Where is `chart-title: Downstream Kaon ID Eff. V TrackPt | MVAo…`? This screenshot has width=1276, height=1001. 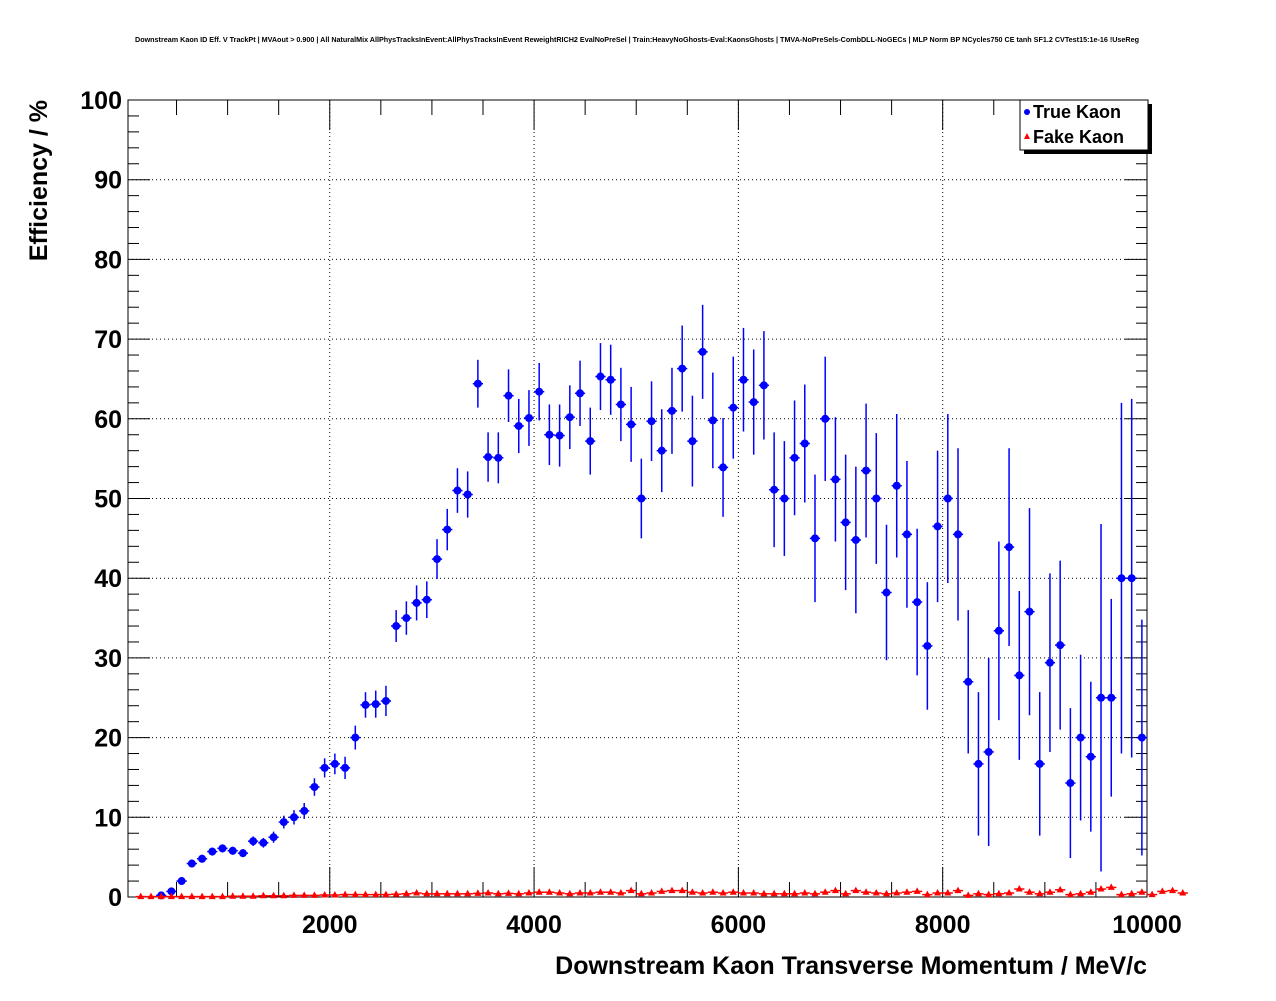 chart-title: Downstream Kaon ID Eff. V TrackPt | MVAo… is located at coordinates (637, 39).